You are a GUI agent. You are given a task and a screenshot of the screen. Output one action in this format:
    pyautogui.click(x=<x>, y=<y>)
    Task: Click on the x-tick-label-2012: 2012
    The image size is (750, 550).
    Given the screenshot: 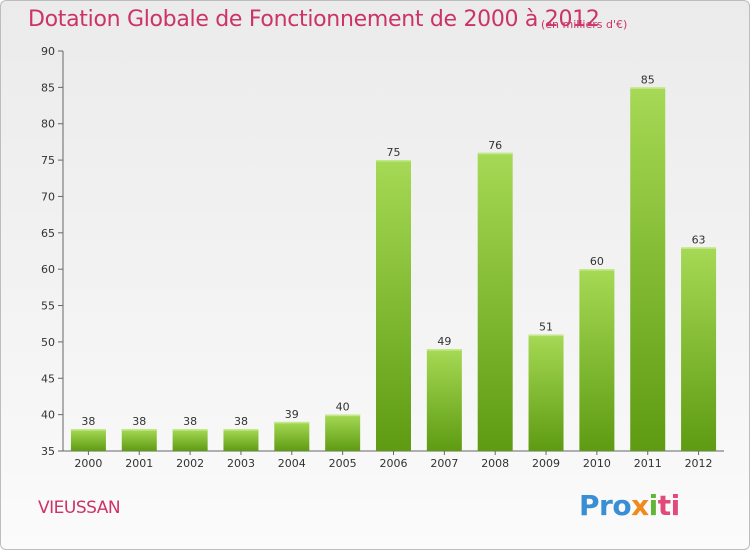 What is the action you would take?
    pyautogui.click(x=699, y=463)
    